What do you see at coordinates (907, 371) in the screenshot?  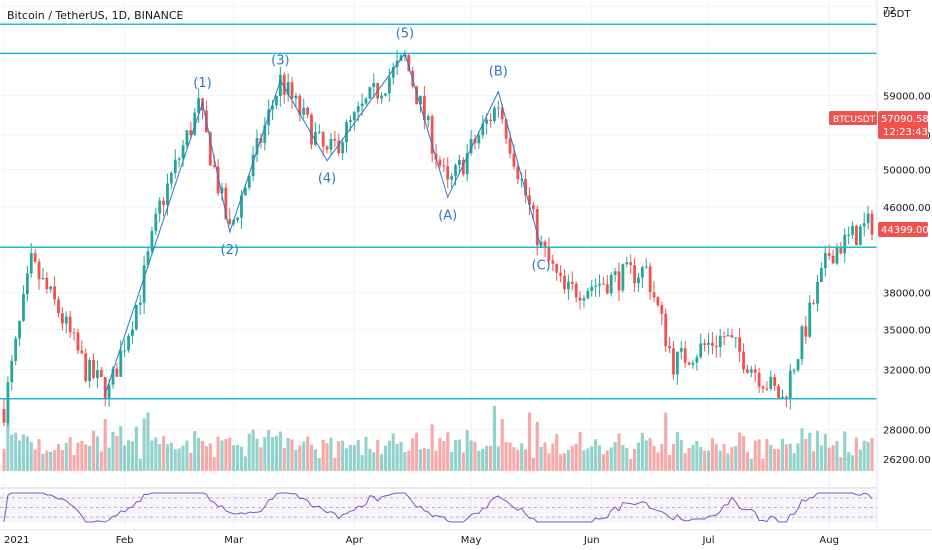 I see `price-tick-label: 32000.00` at bounding box center [907, 371].